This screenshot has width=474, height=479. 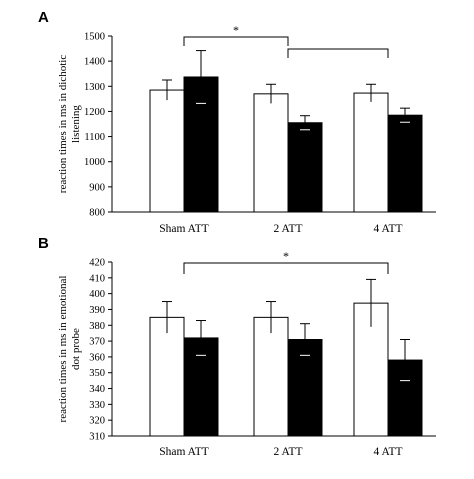 What do you see at coordinates (94, 137) in the screenshot?
I see `y-tick-label: 1100` at bounding box center [94, 137].